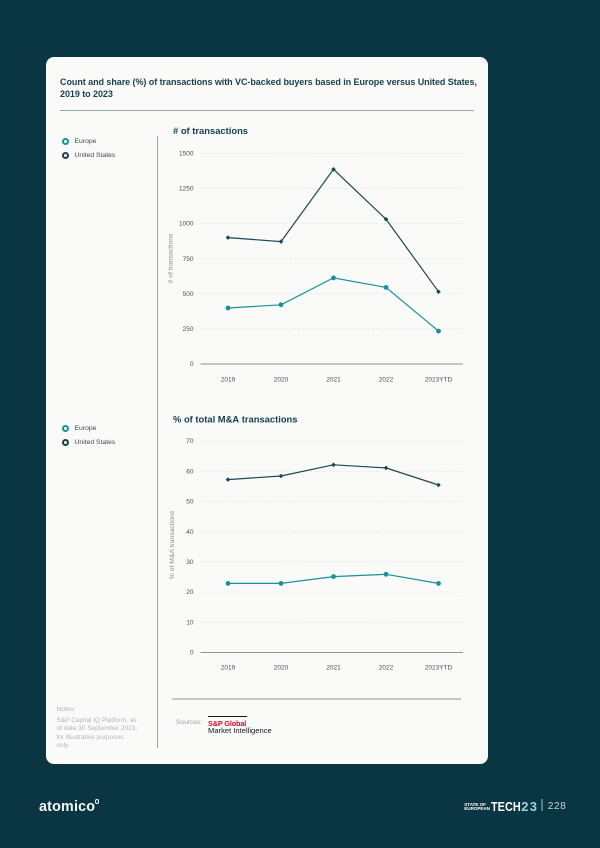  What do you see at coordinates (190, 562) in the screenshot?
I see `svg-text: 30` at bounding box center [190, 562].